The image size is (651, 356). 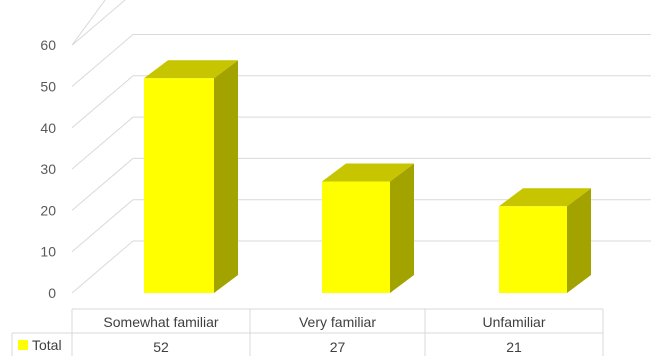 I want to click on table-value: 27, so click(x=338, y=347).